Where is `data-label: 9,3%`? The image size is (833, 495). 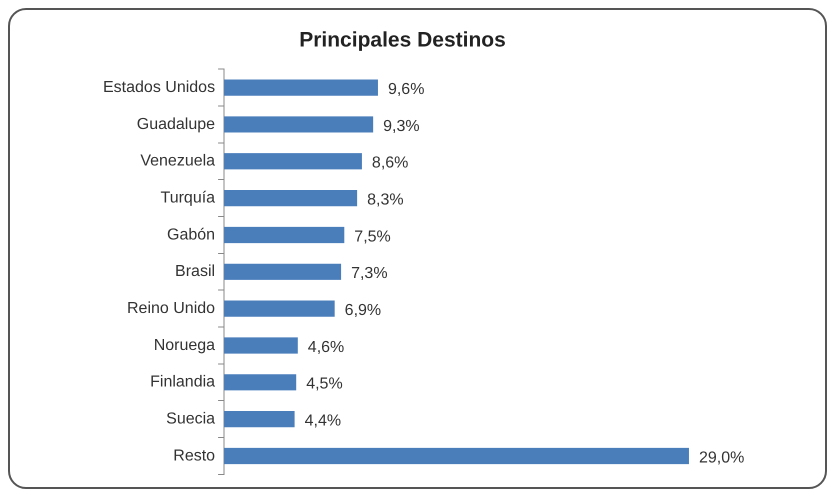
data-label: 9,3% is located at coordinates (401, 126).